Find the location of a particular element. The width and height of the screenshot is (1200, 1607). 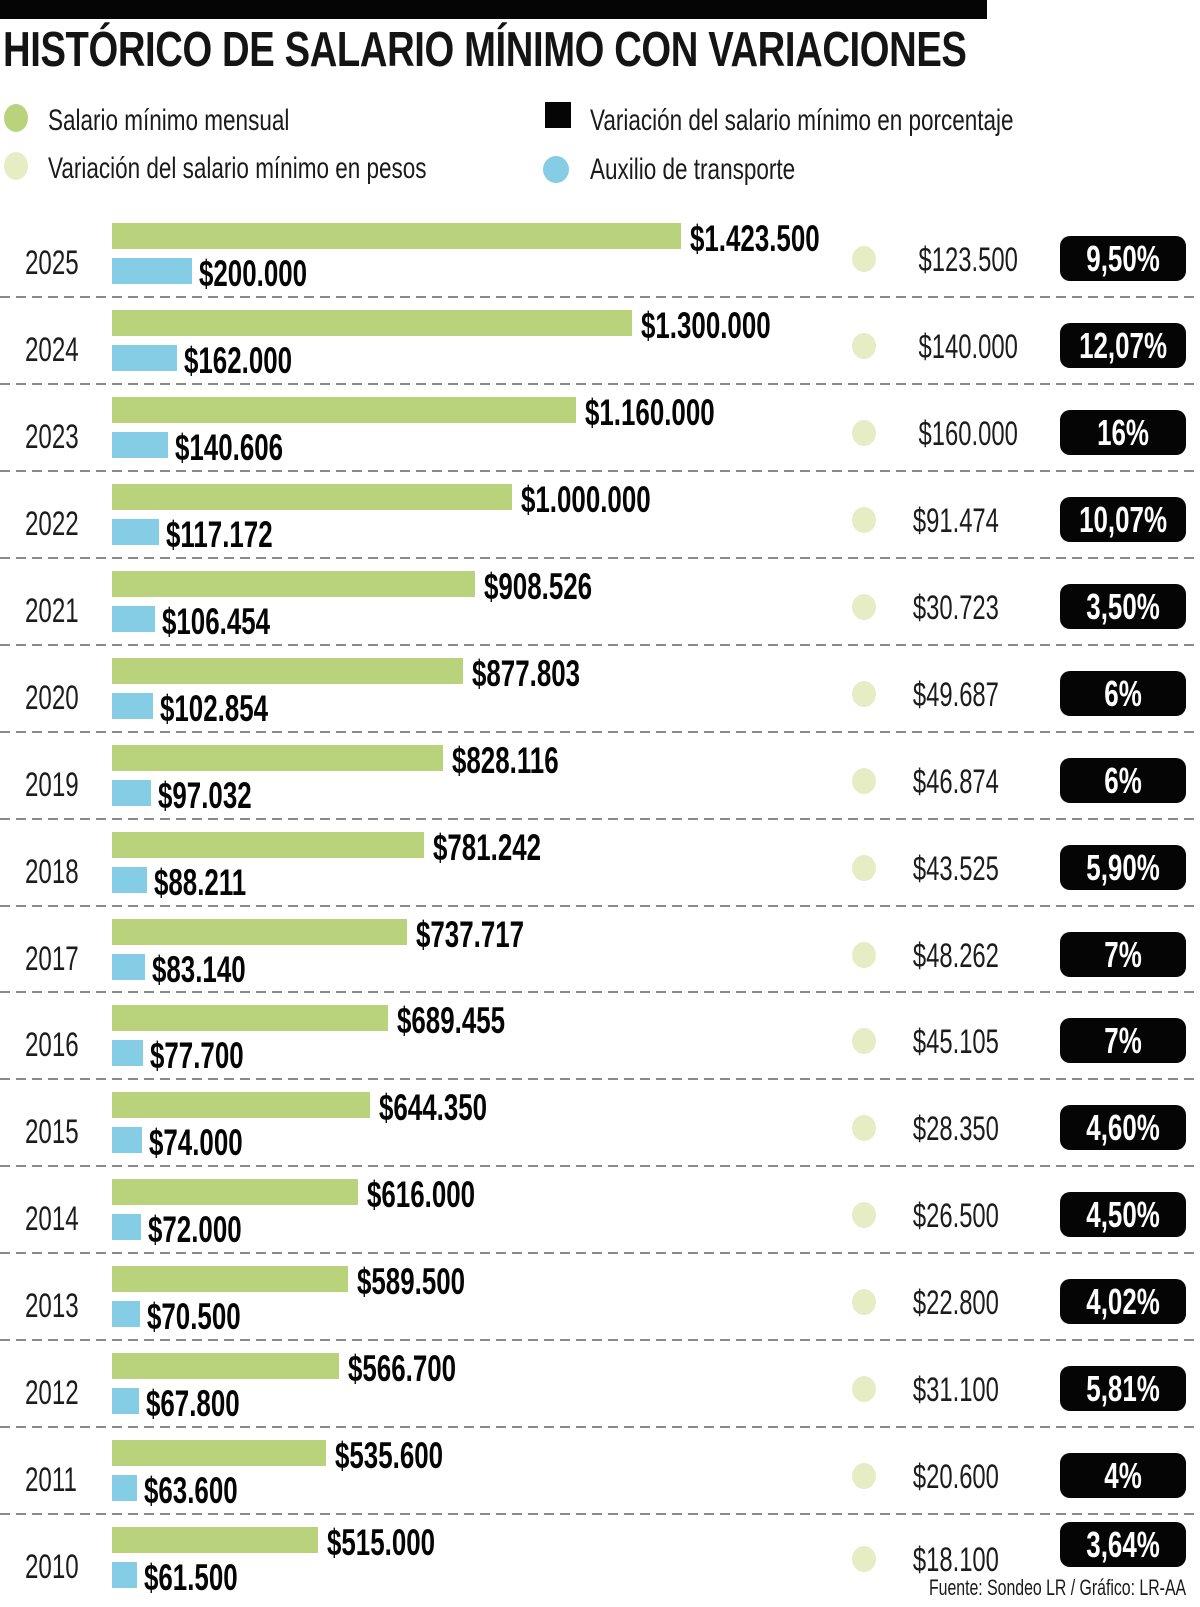

year-label: 2015 is located at coordinates (52, 1132).